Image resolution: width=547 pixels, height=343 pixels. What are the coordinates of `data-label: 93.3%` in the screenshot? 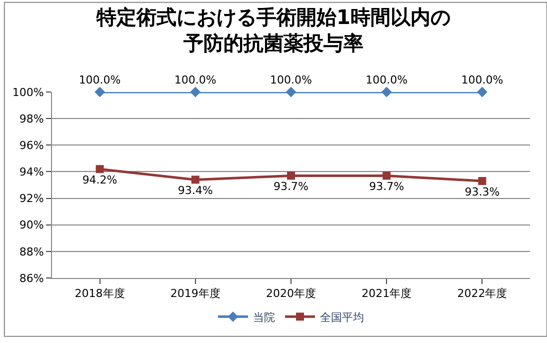 It's located at (482, 191).